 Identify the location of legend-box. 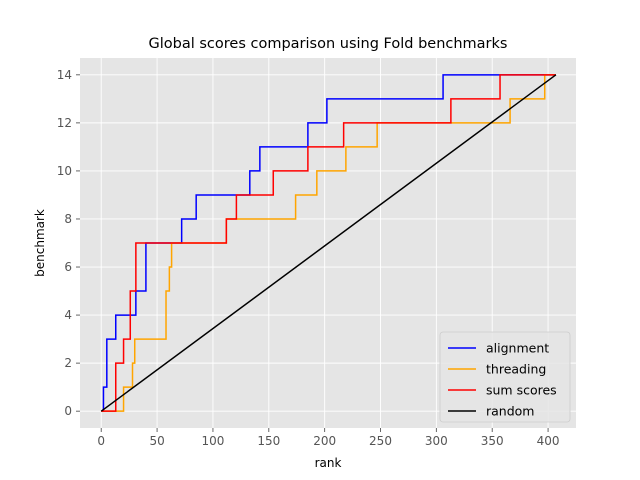
(505, 377).